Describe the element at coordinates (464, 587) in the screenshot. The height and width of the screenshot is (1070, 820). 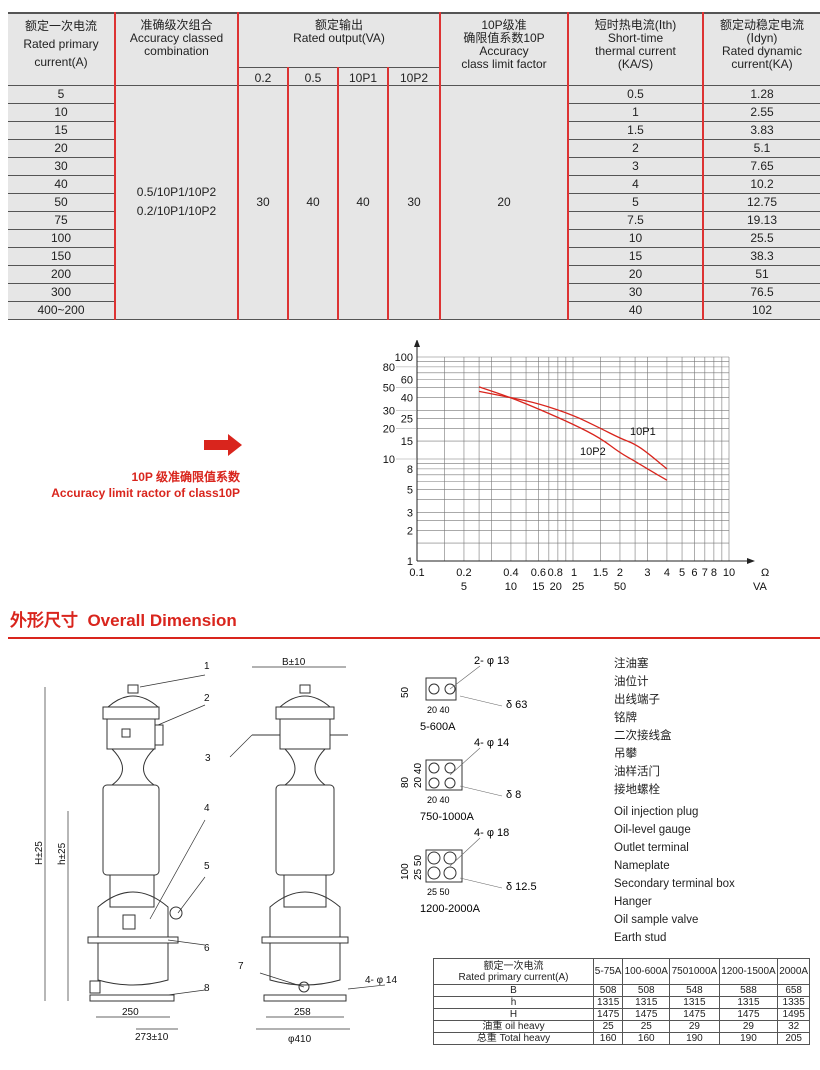
I see `x-tick-label-va: 5` at that location.